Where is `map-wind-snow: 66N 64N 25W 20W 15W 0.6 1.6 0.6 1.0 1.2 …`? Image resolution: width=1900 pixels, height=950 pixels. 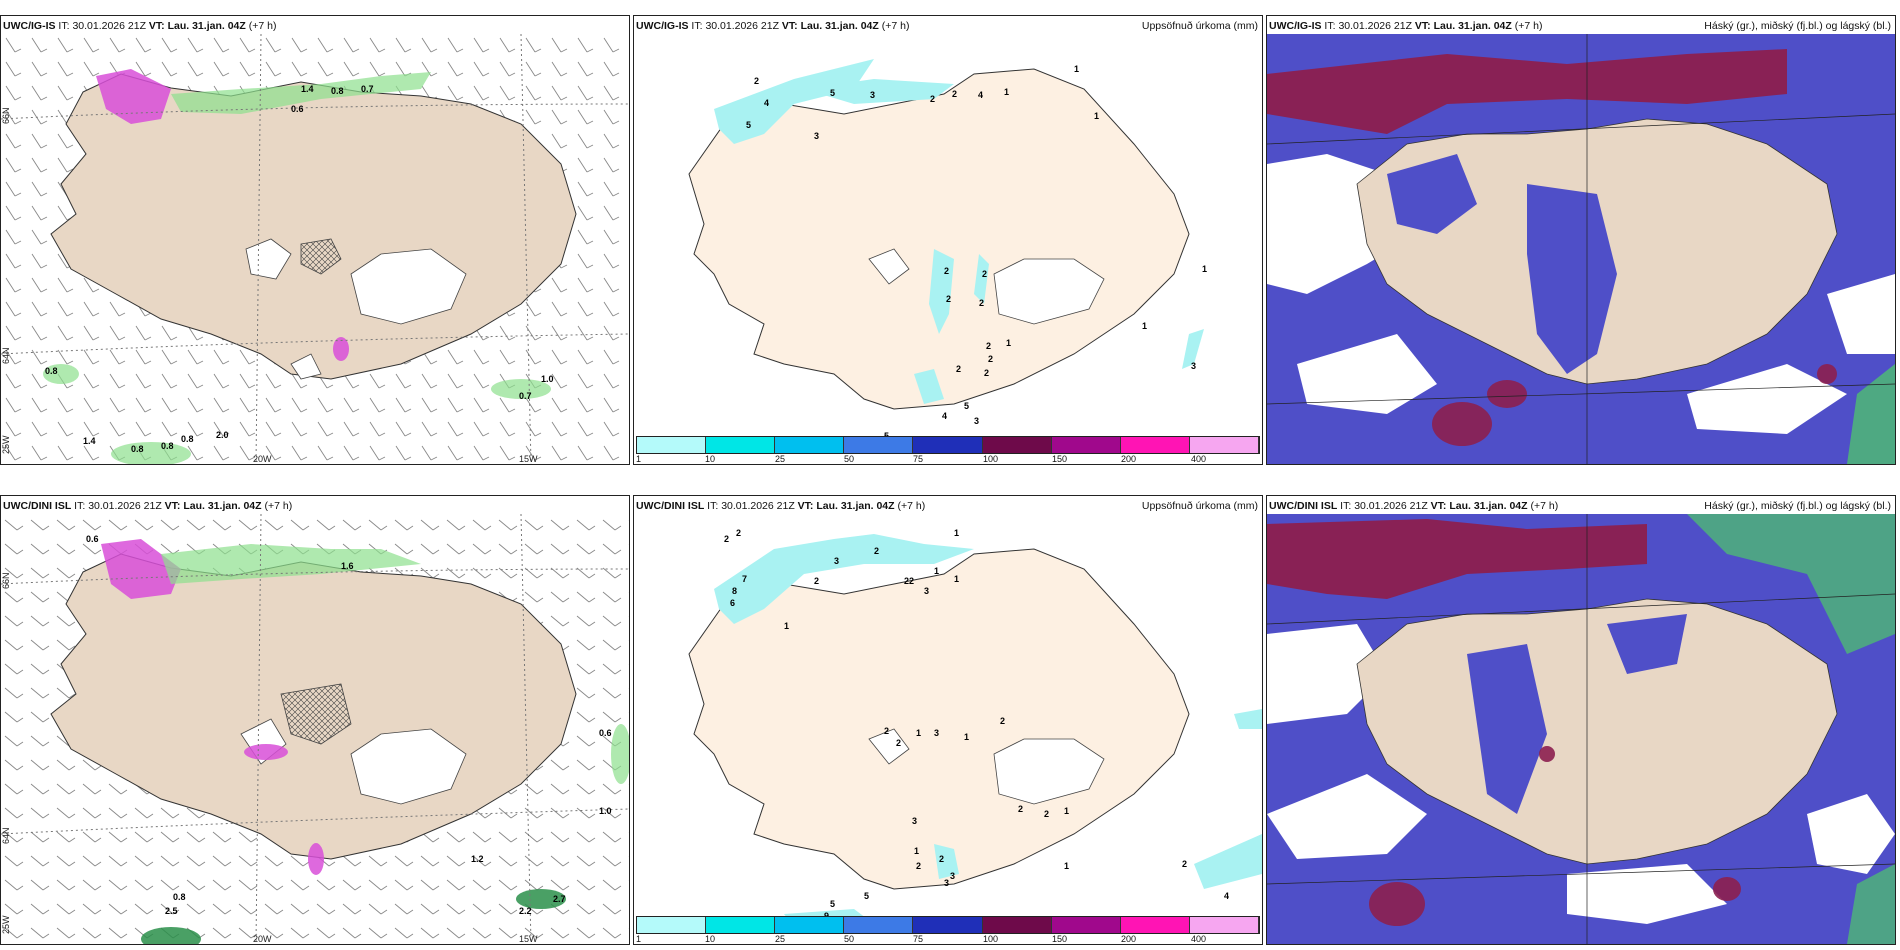
map-wind-snow: 66N 64N 25W 20W 15W 0.6 1.6 0.6 1.0 1.2 … is located at coordinates (315, 729).